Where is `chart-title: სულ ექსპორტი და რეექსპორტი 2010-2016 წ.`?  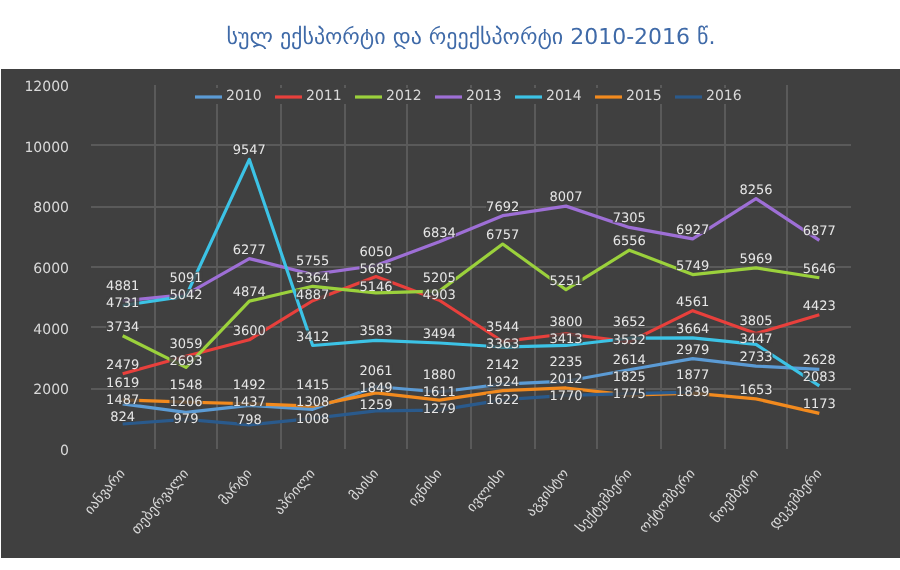
chart-title: სულ ექსპორტი და რეექსპორტი 2010-2016 წ. is located at coordinates (471, 37).